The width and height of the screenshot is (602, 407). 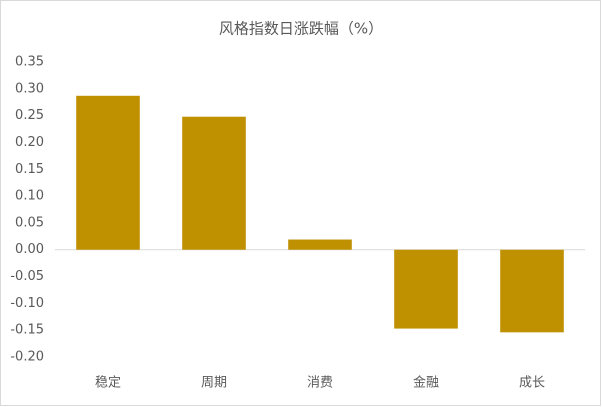 What do you see at coordinates (29, 196) in the screenshot?
I see `y-tick-label: 0.10` at bounding box center [29, 196].